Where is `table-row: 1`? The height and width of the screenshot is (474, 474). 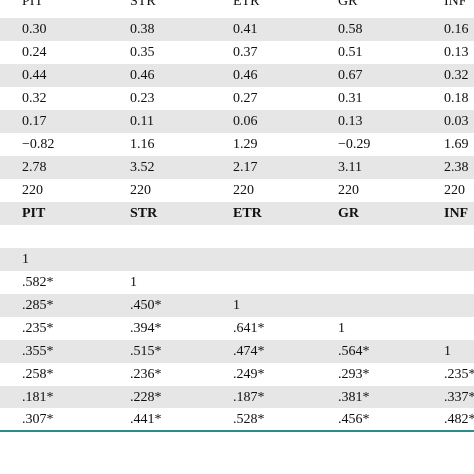
table-row: 1 is located at coordinates (237, 259).